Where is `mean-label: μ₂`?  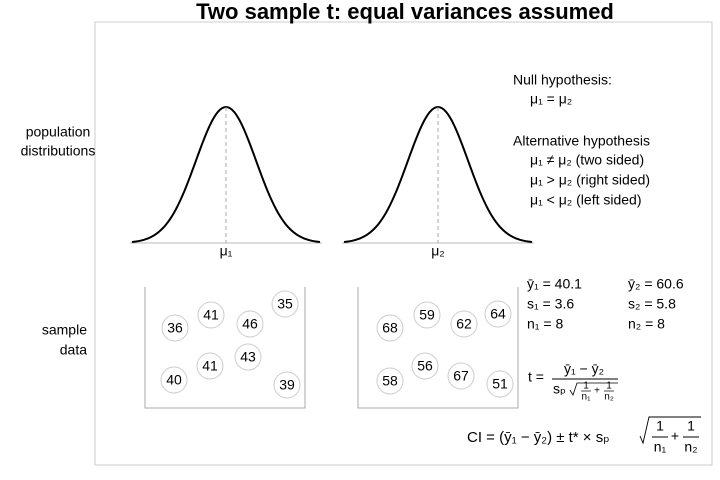
mean-label: μ₂ is located at coordinates (438, 251).